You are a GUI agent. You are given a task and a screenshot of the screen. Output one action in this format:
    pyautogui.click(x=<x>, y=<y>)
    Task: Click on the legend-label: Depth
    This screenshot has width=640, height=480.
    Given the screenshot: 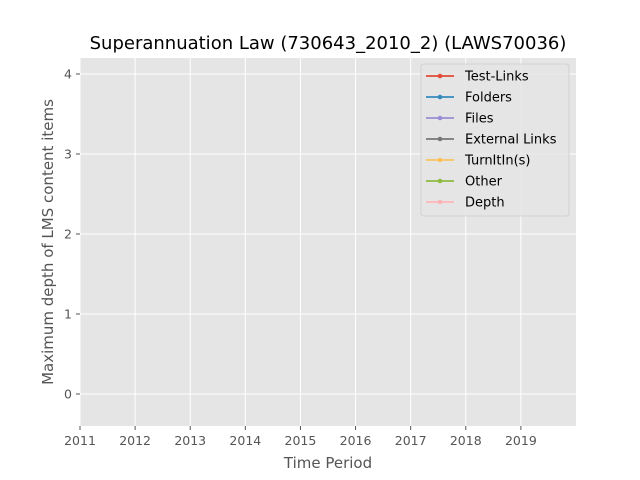 What is the action you would take?
    pyautogui.click(x=485, y=203)
    